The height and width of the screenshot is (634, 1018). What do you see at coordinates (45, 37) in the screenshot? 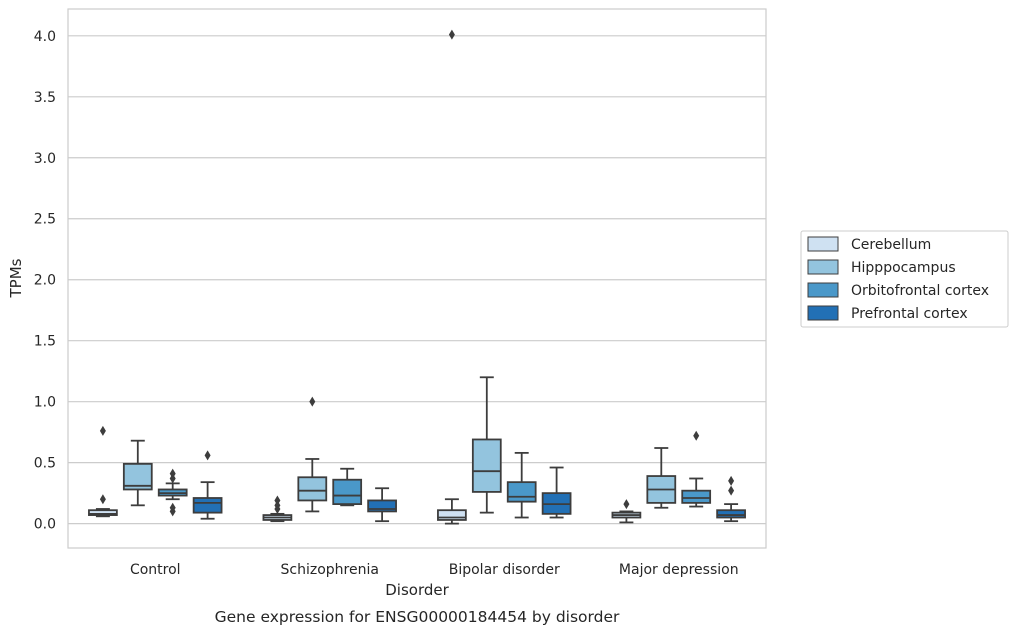
I see `y-tick-label: 4.0` at bounding box center [45, 37].